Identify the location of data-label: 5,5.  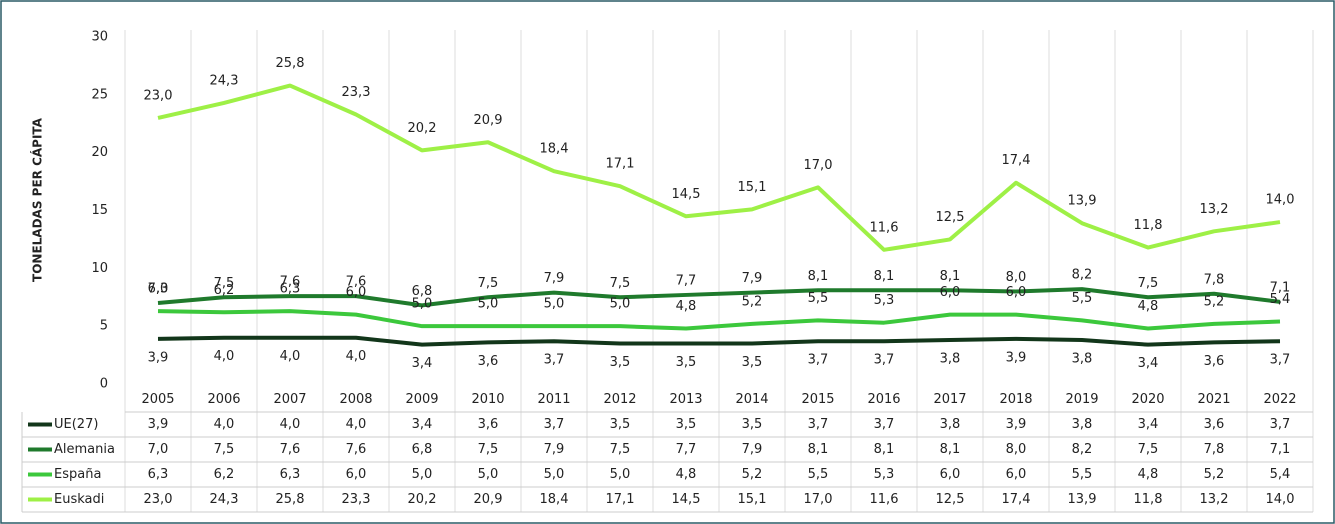
(818, 298).